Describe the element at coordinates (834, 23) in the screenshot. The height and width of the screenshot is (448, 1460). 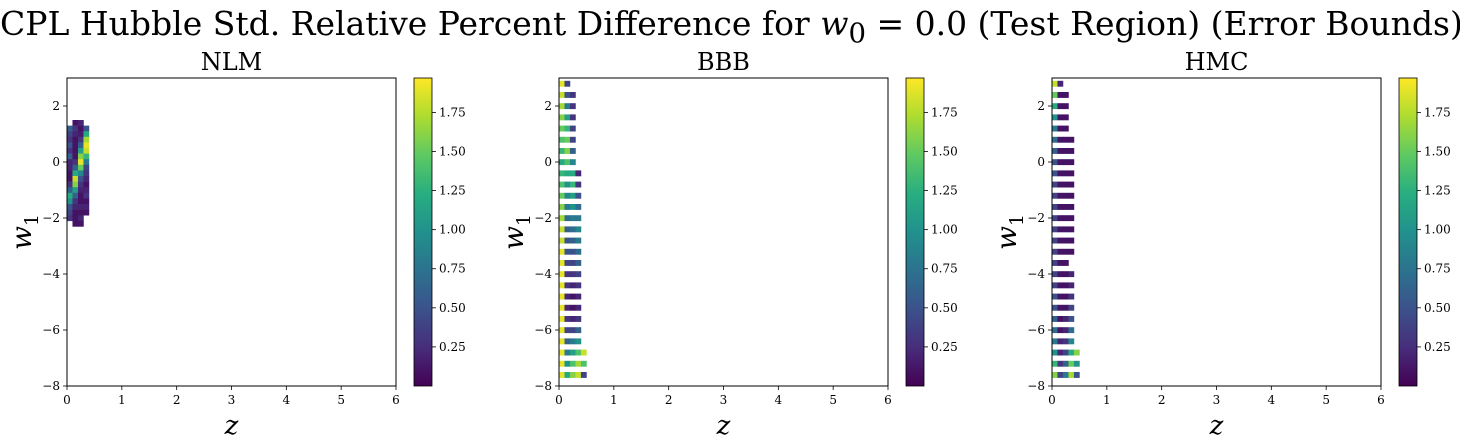
I see `figure-title-w: w` at that location.